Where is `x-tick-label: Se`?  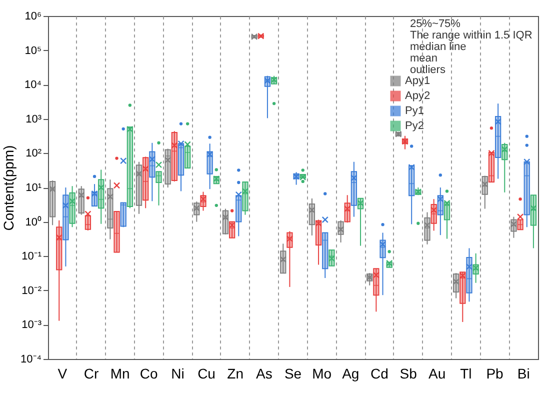 x-tick-label: Se is located at coordinates (293, 374).